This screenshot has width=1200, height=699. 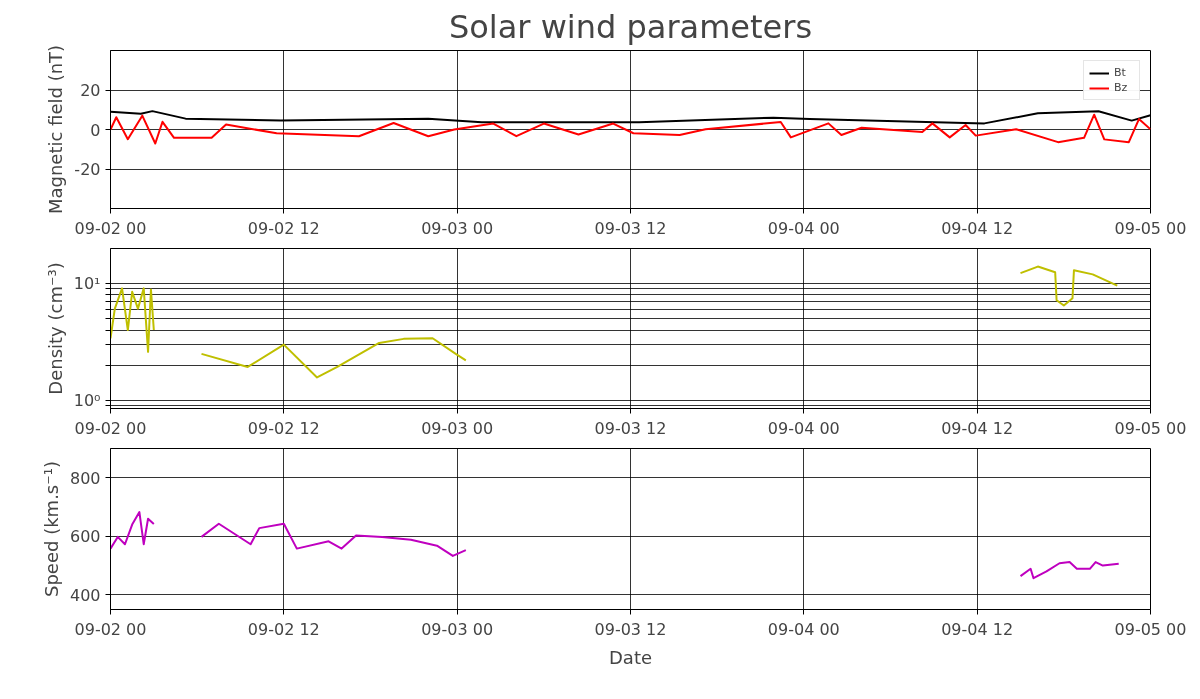 What do you see at coordinates (85, 595) in the screenshot?
I see `y-tick-label: 400` at bounding box center [85, 595].